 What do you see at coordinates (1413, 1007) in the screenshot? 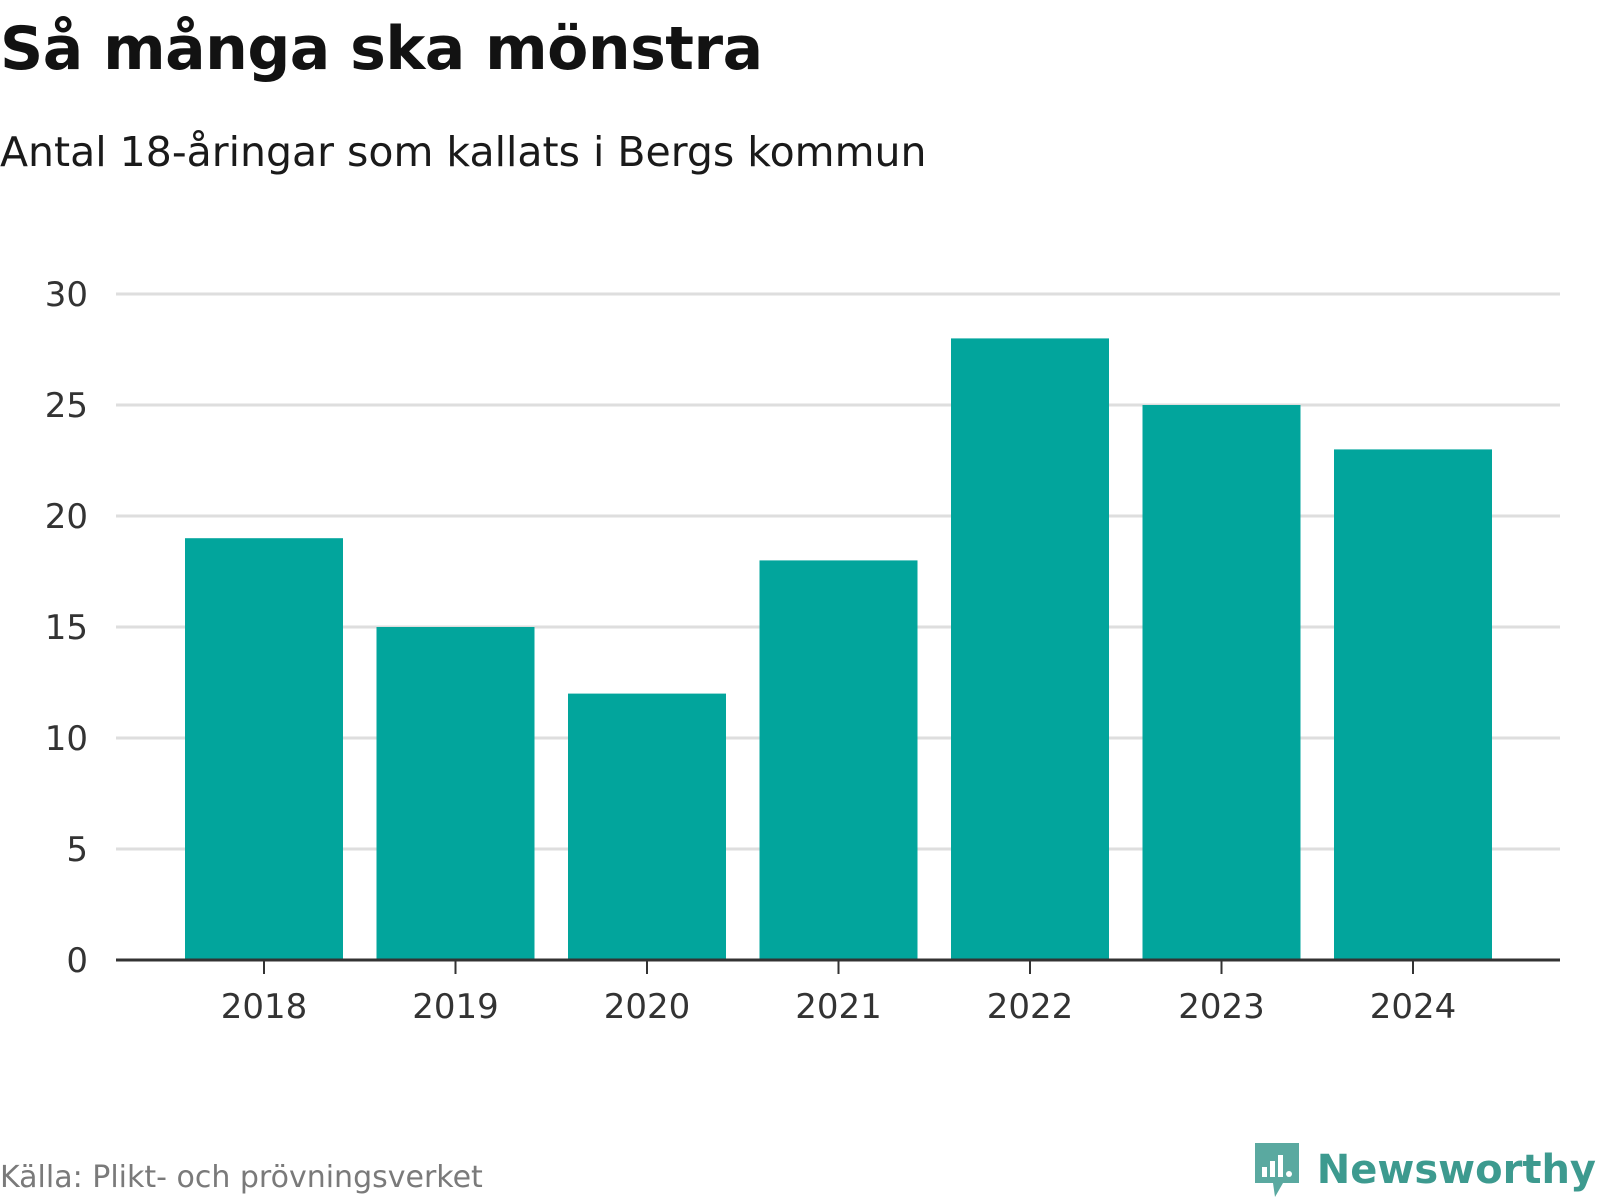
I see `x-tick-label: 2024` at bounding box center [1413, 1007].